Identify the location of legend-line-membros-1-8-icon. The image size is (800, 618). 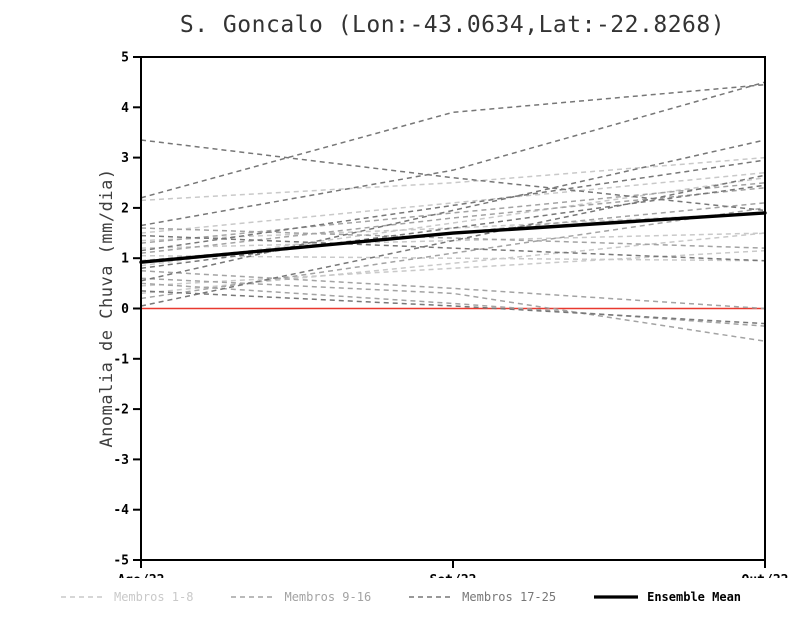
(82, 597).